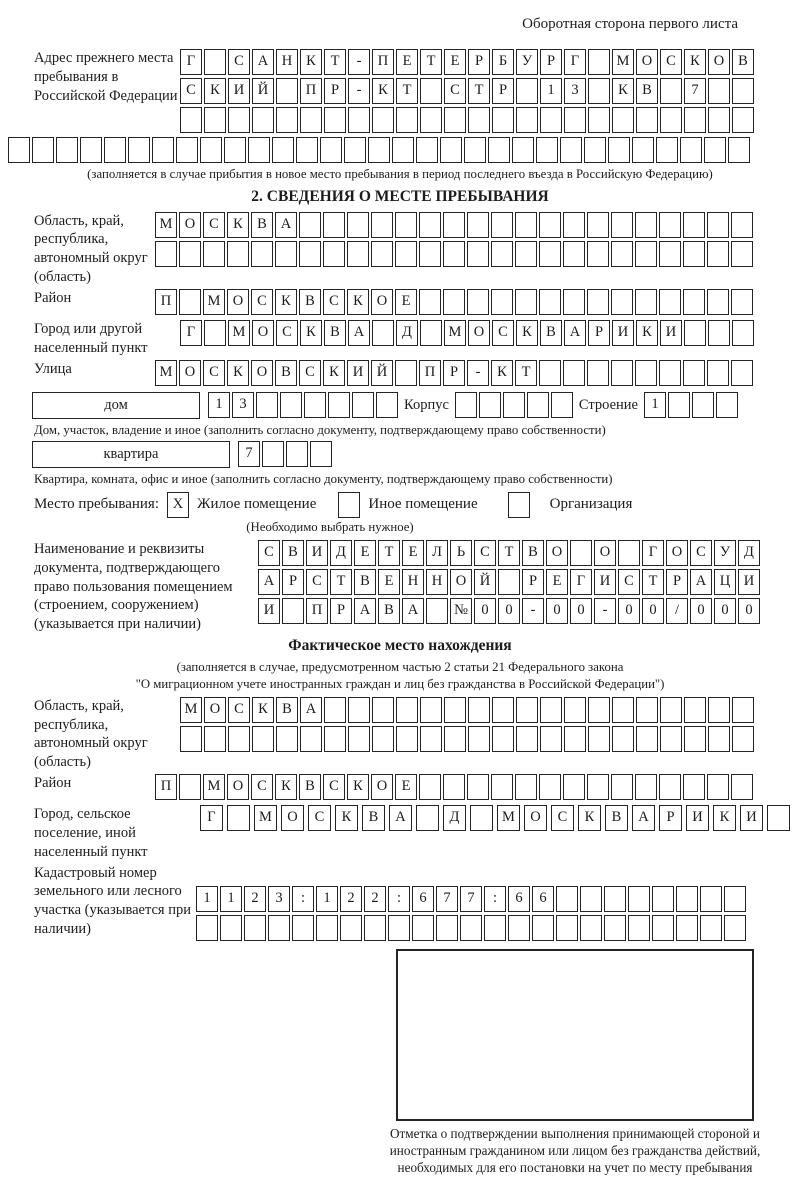  I want to click on char-cell: П, so click(383, 62).